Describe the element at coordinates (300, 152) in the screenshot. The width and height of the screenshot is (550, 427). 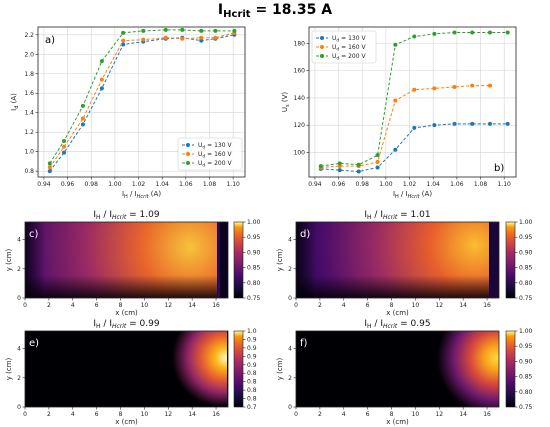
I see `y-tick-label: 100` at that location.